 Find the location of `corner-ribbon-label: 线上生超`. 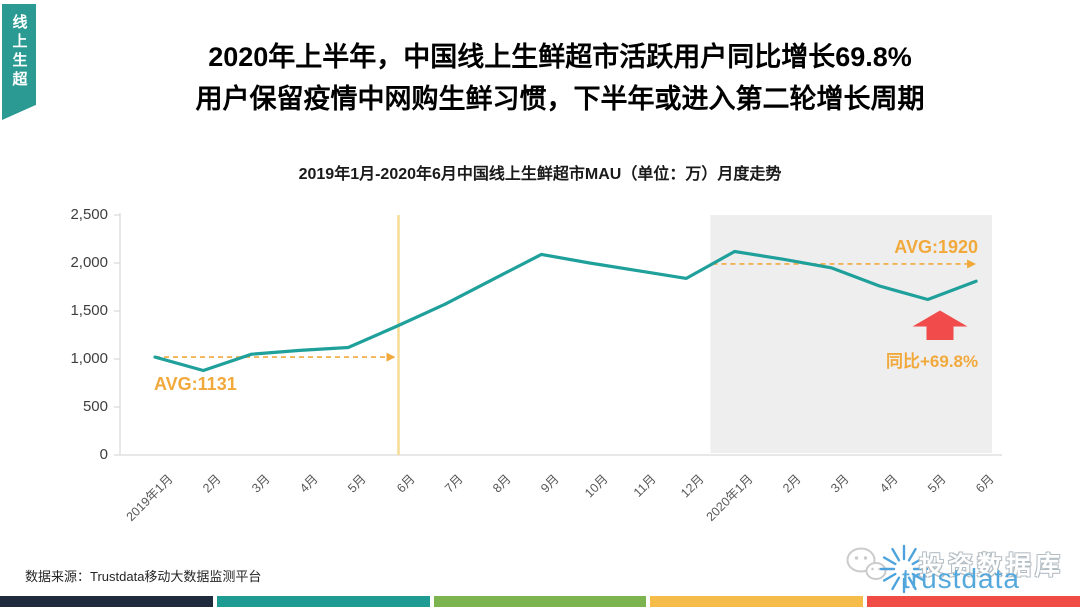

corner-ribbon-label: 线上生超 is located at coordinates (19, 52).